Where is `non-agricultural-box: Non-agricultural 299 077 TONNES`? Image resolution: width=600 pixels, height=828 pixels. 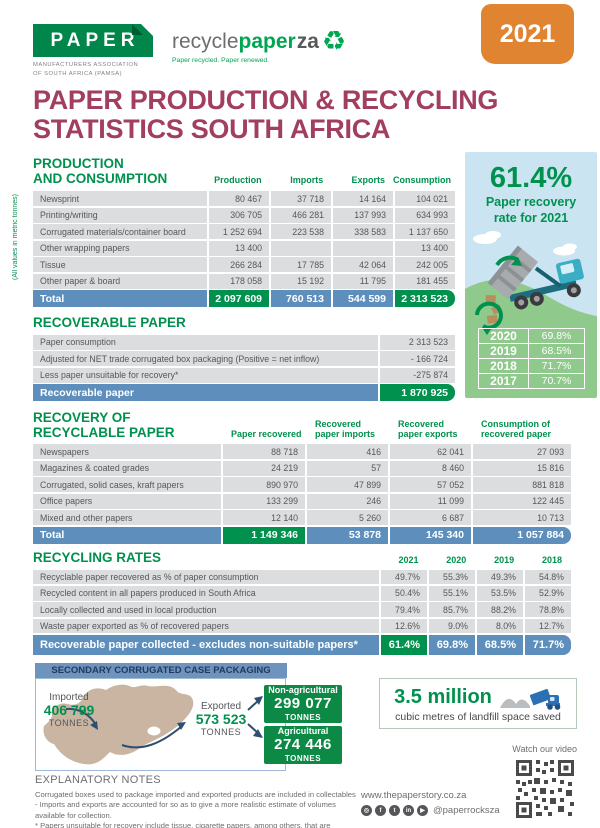
non-agricultural-box: Non-agricultural 299 077 TONNES is located at coordinates (303, 704).